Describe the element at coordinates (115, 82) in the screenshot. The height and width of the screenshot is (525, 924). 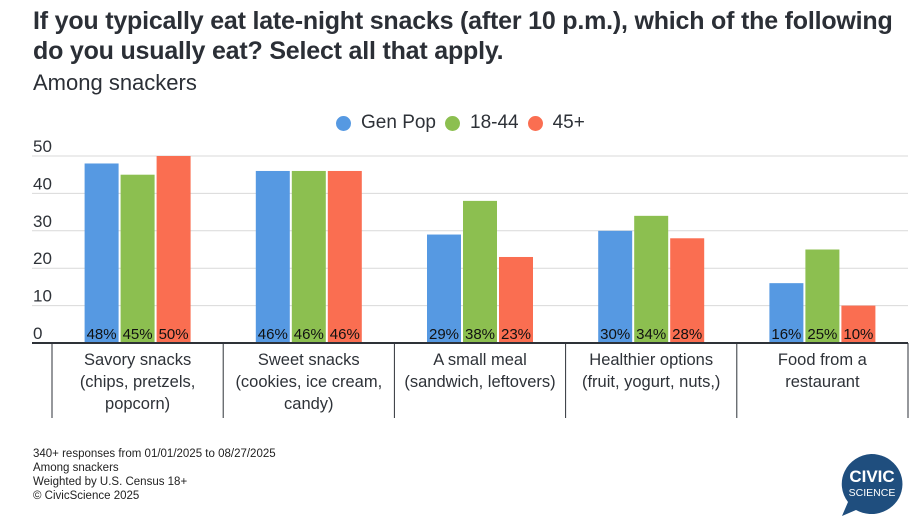
I see `chart-subtitle: Among snackers` at that location.